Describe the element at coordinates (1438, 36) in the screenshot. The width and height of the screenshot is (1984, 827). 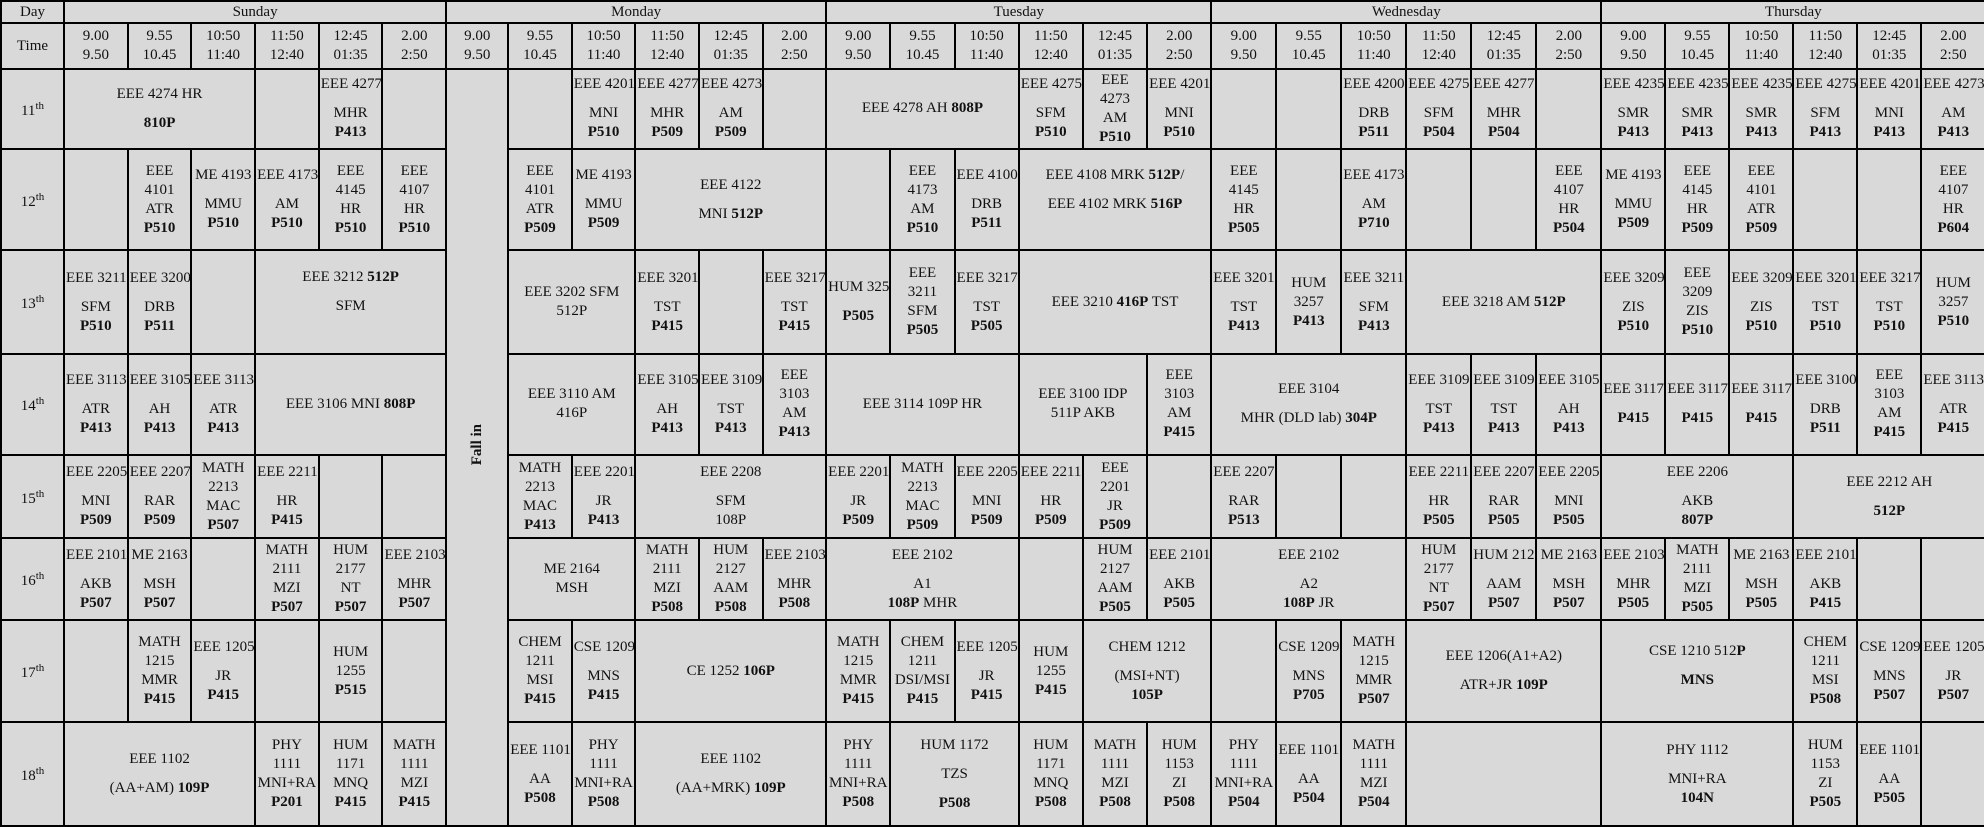
I see `slot-start: 11:50` at that location.